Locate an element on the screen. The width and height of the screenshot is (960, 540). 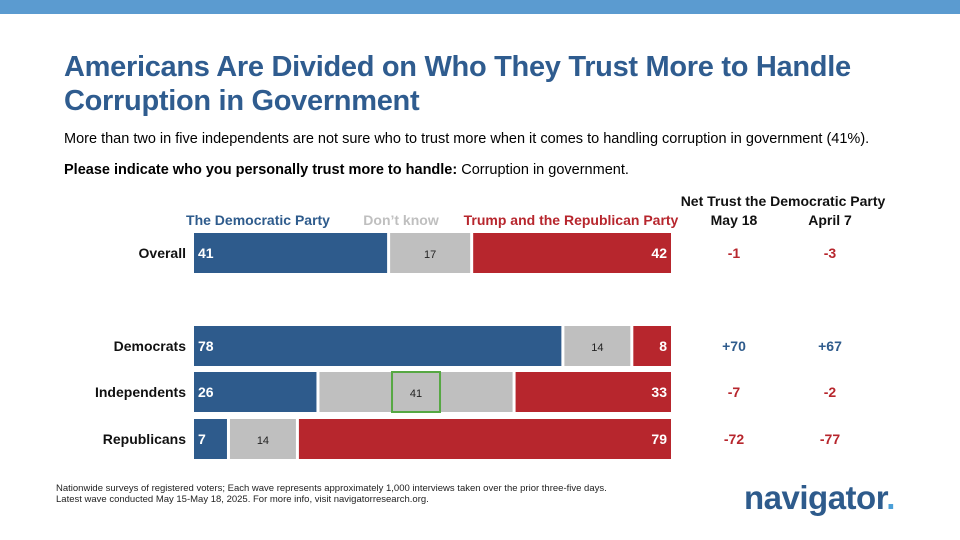
bar-republicans-trump-and-the-republican-party is located at coordinates (484, 439).